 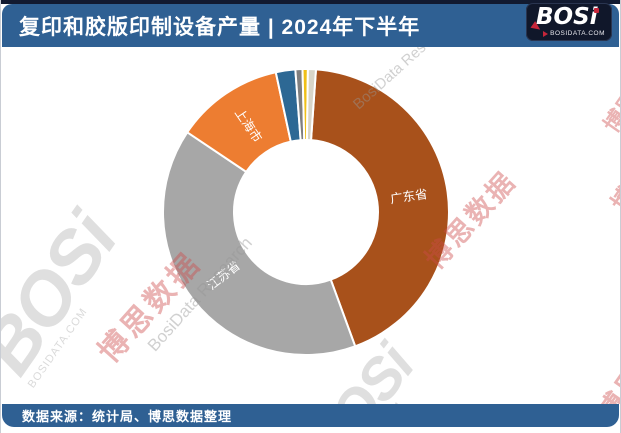 What do you see at coordinates (596, 10) in the screenshot?
I see `logo-red-dot` at bounding box center [596, 10].